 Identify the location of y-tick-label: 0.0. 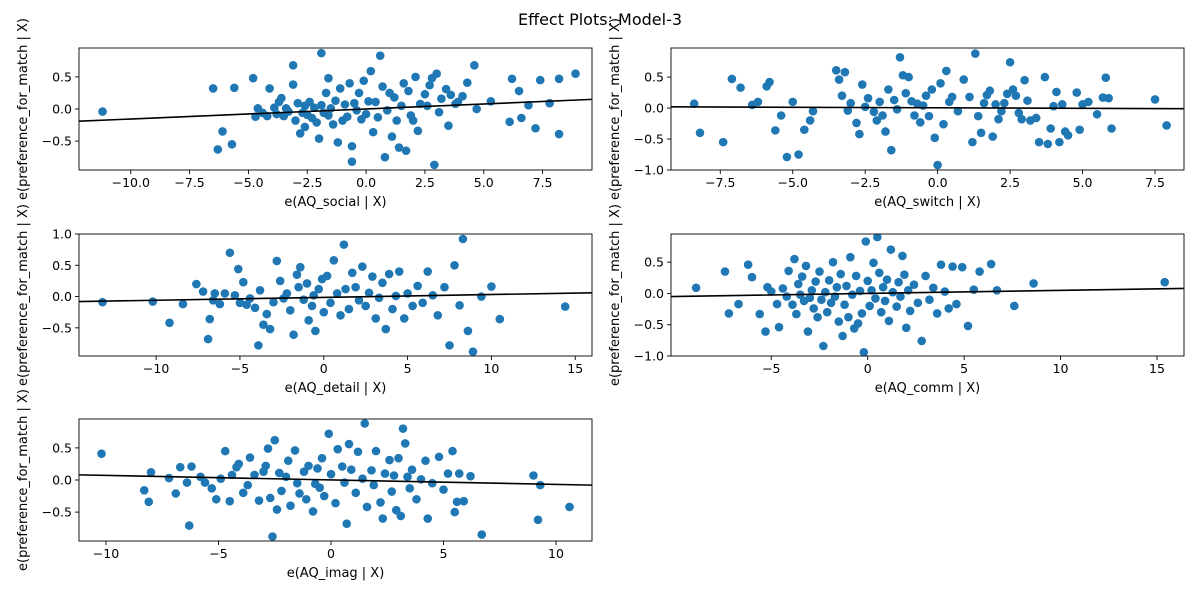
(62, 296).